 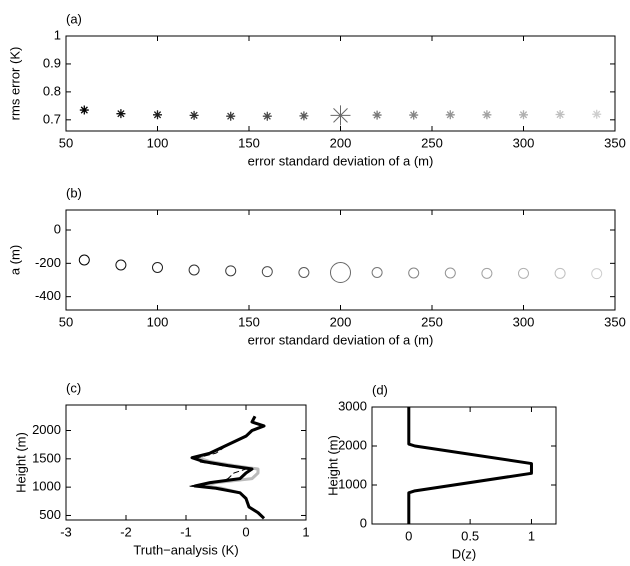 What do you see at coordinates (14, 260) in the screenshot?
I see `y-axis-label: a (m)` at bounding box center [14, 260].